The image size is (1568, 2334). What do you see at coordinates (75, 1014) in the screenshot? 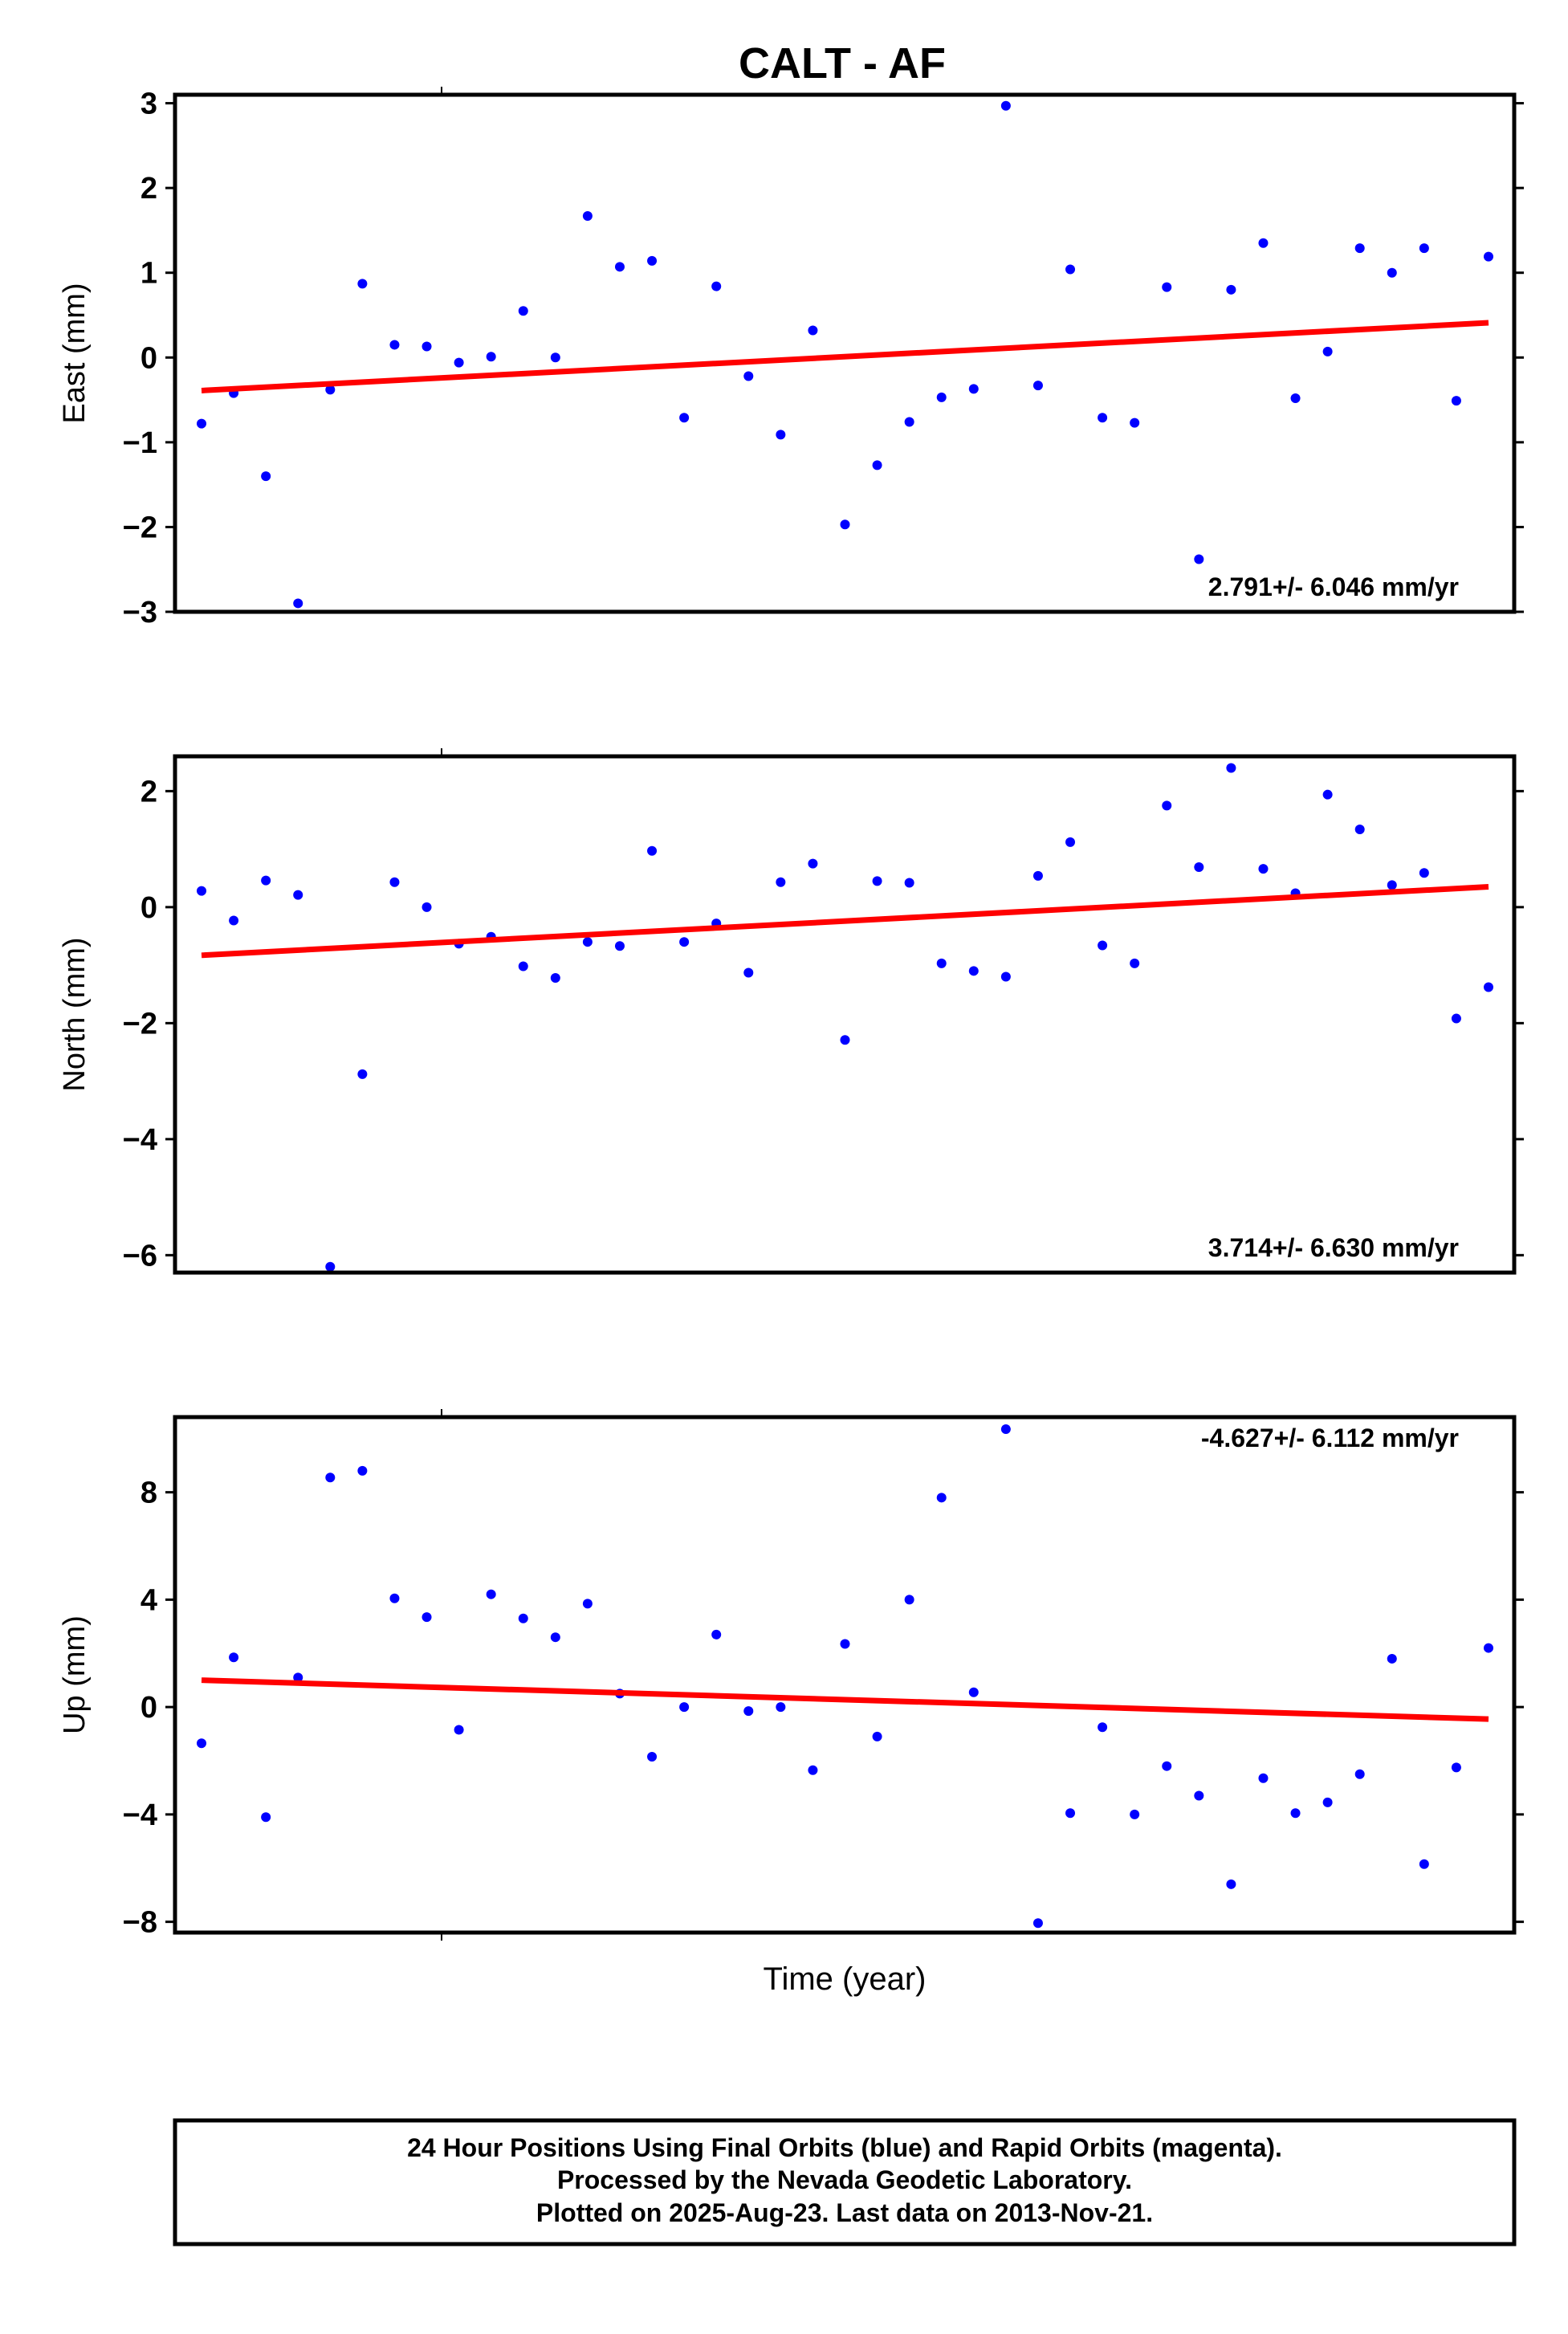
I see `north-y-axis-label: North (mm)` at bounding box center [75, 1014].